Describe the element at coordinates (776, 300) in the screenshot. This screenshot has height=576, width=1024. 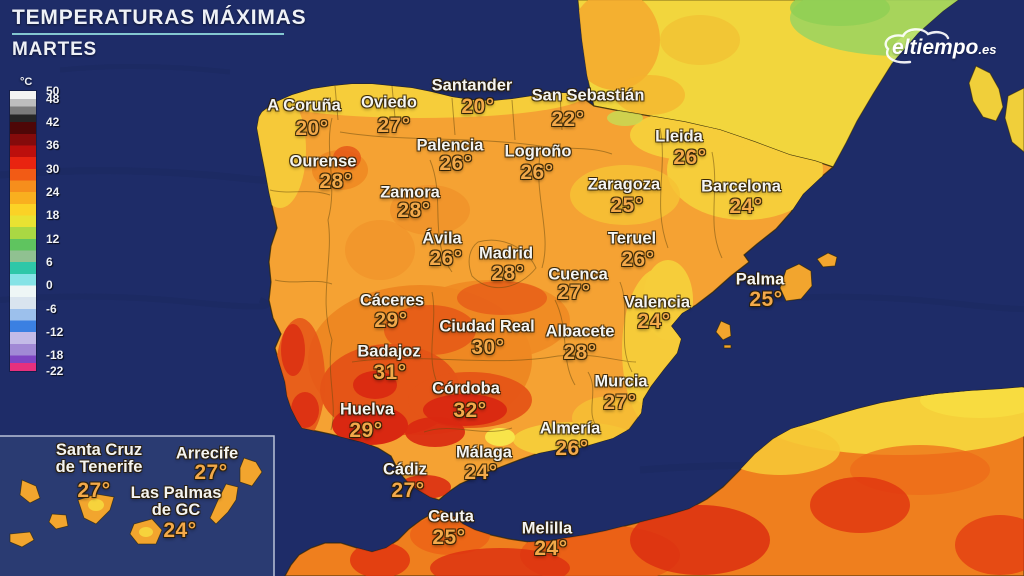
I see `balearic-islands` at that location.